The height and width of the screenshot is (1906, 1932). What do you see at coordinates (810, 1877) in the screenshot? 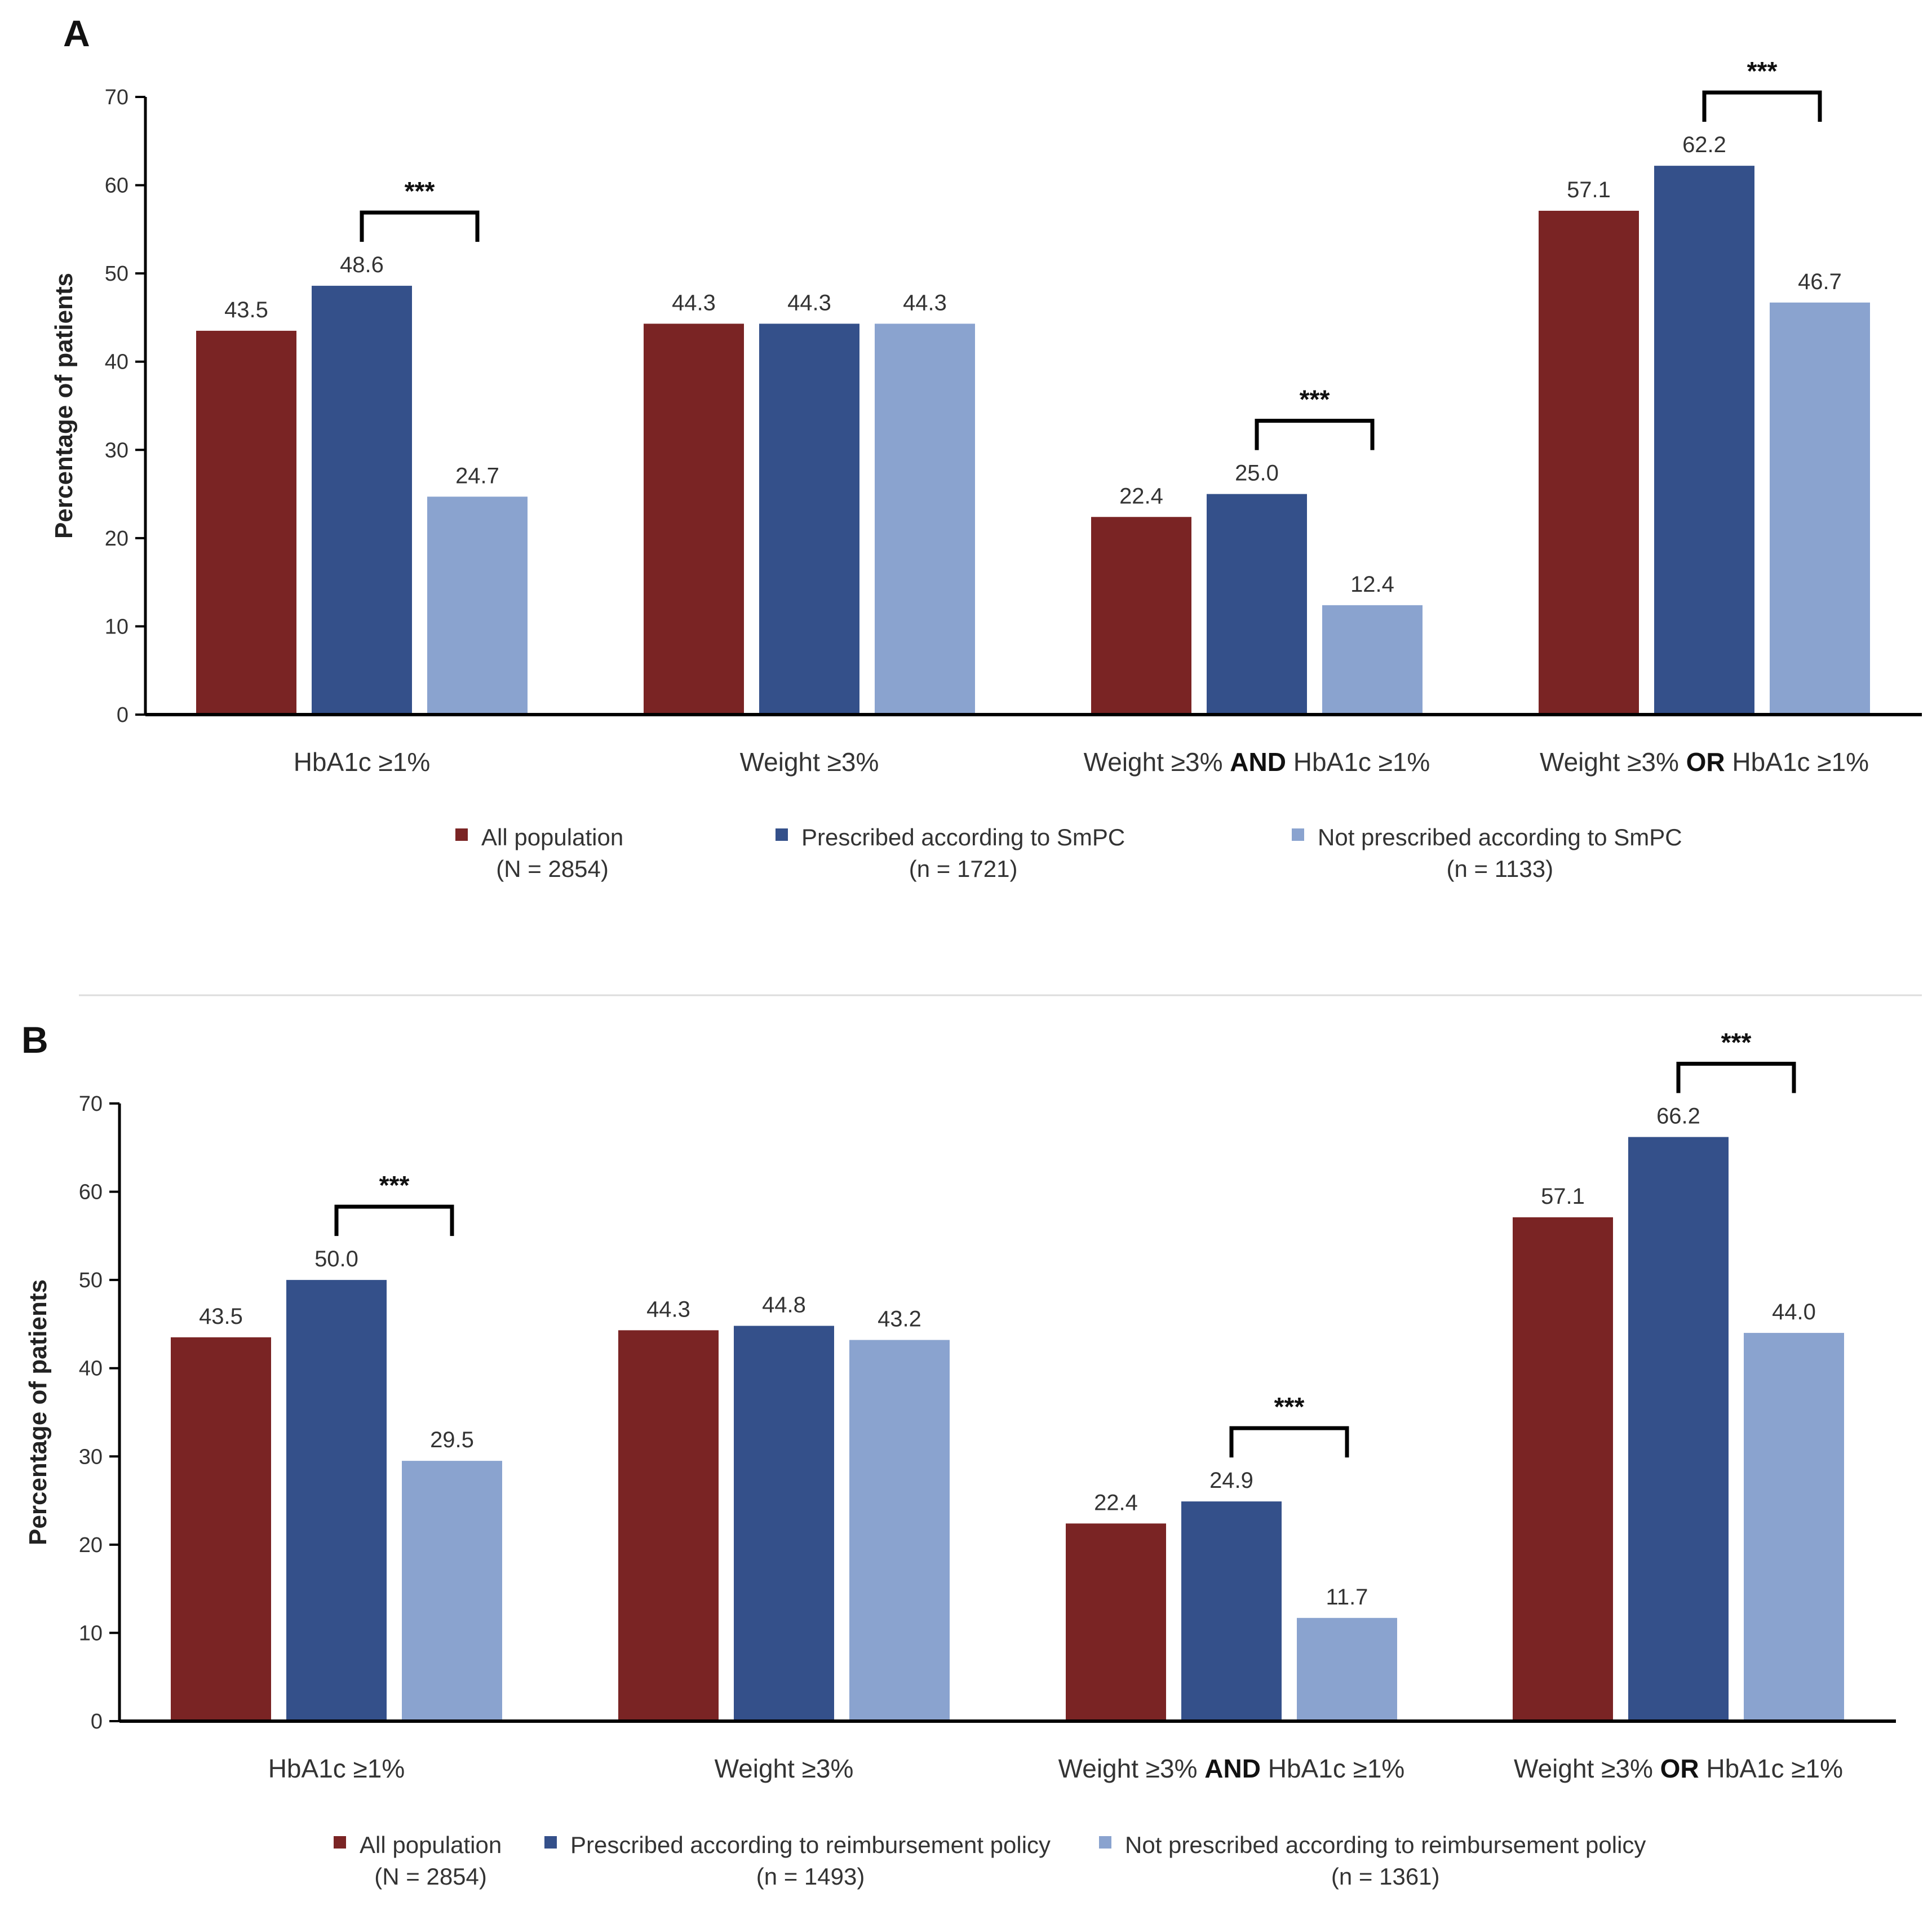
I see `legend-n-label: (n = 1493)` at bounding box center [810, 1877].